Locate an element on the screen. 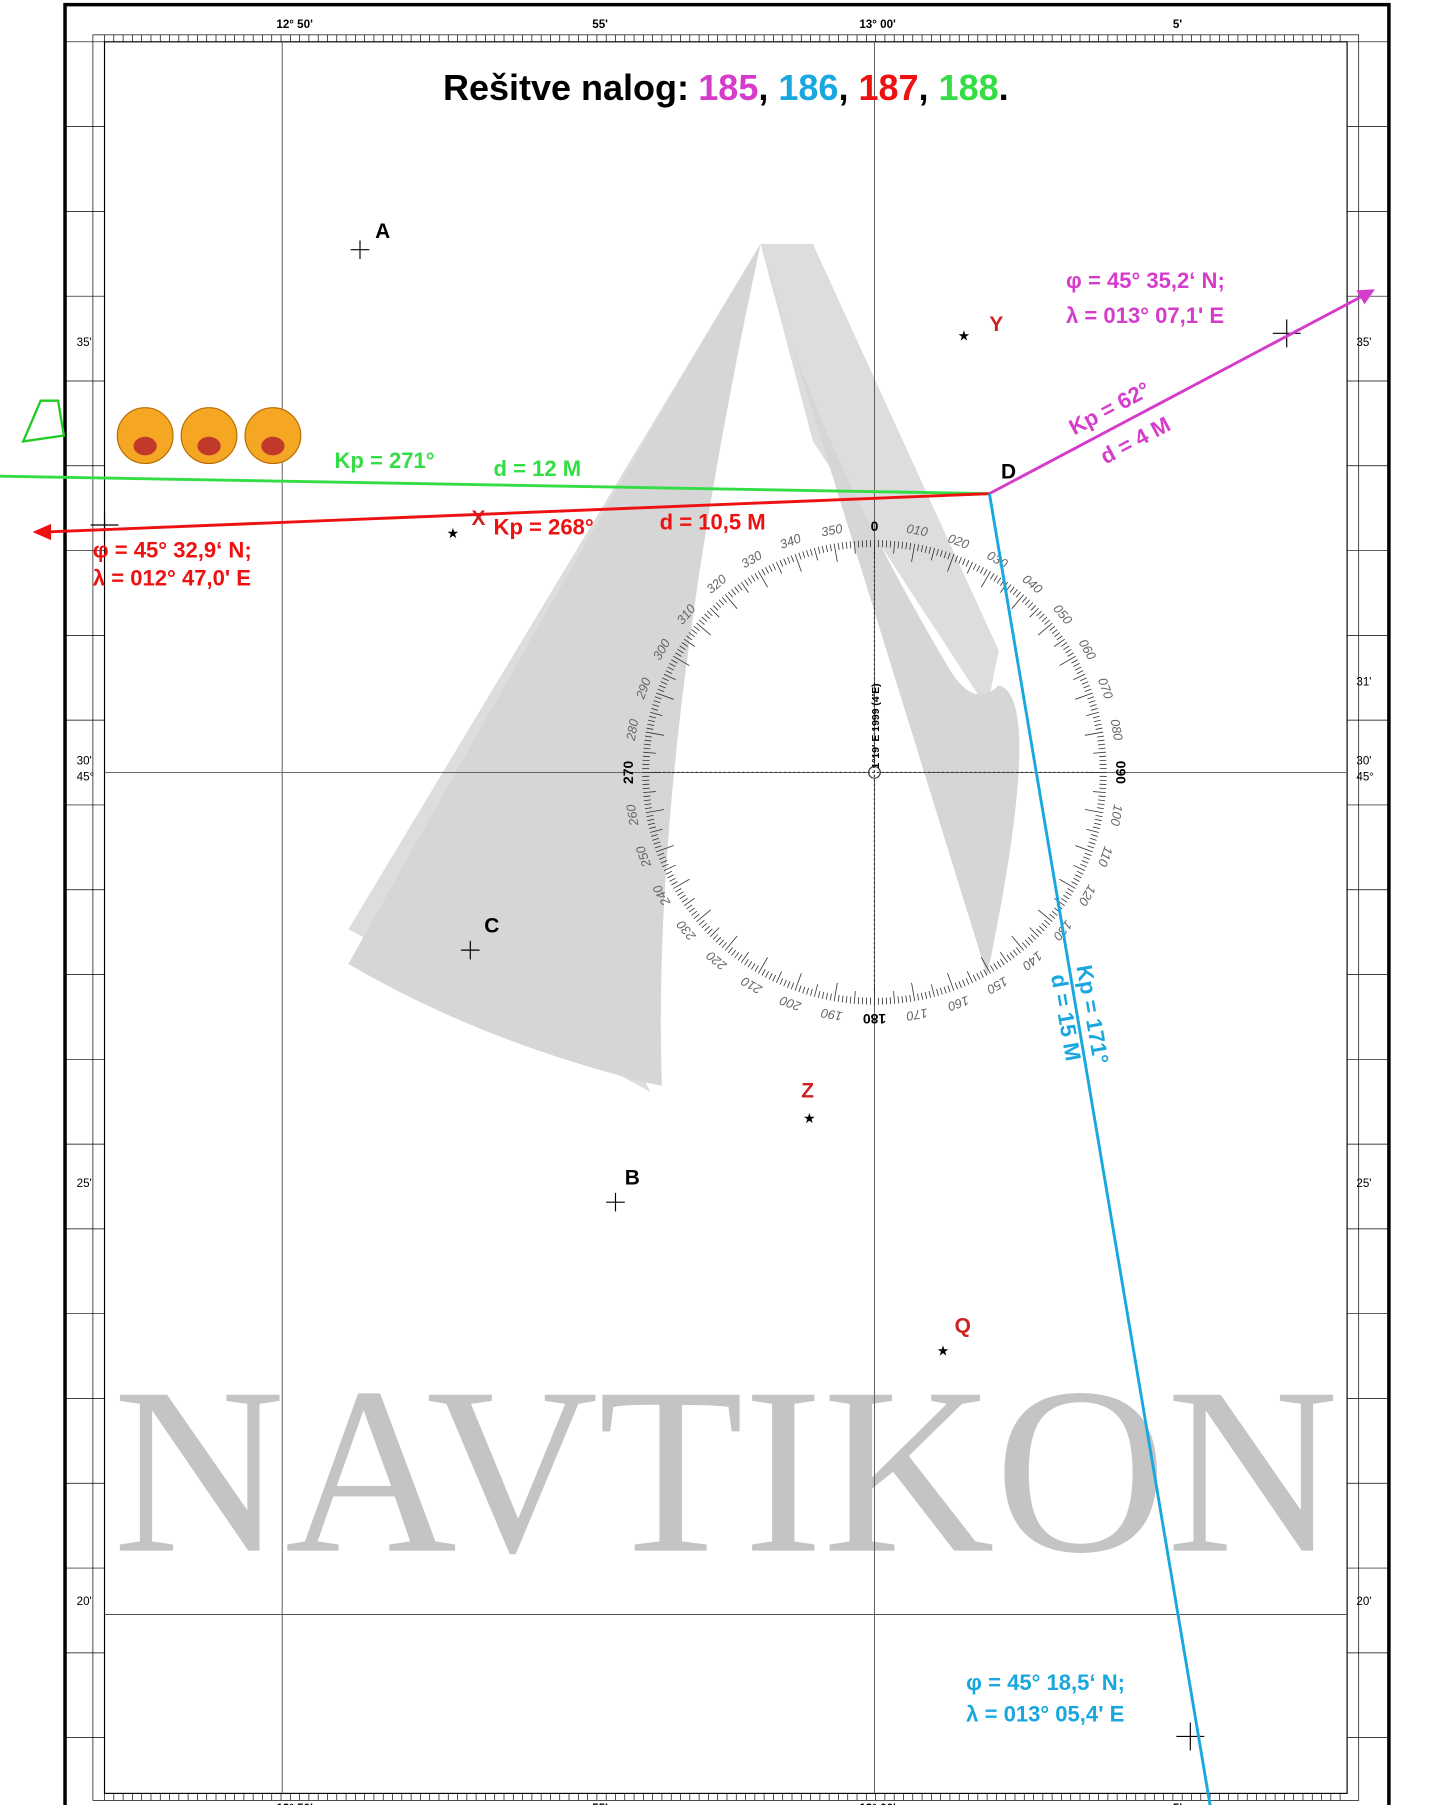 The width and height of the screenshot is (1440, 1805). border-label-right: 45° is located at coordinates (1365, 777).